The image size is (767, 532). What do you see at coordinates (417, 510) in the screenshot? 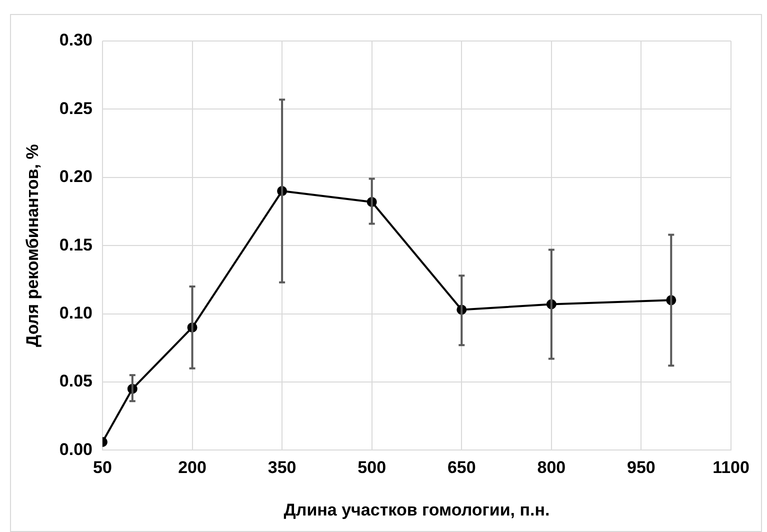
I see `x-axis-title: Длина участков гомологии, п.н.` at bounding box center [417, 510].